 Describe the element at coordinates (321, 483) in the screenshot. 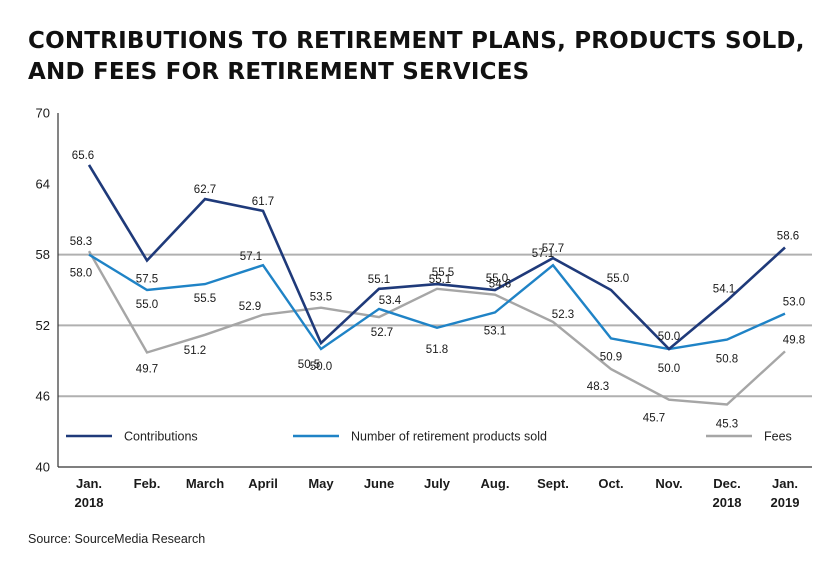

I see `x-tick-label: May` at that location.